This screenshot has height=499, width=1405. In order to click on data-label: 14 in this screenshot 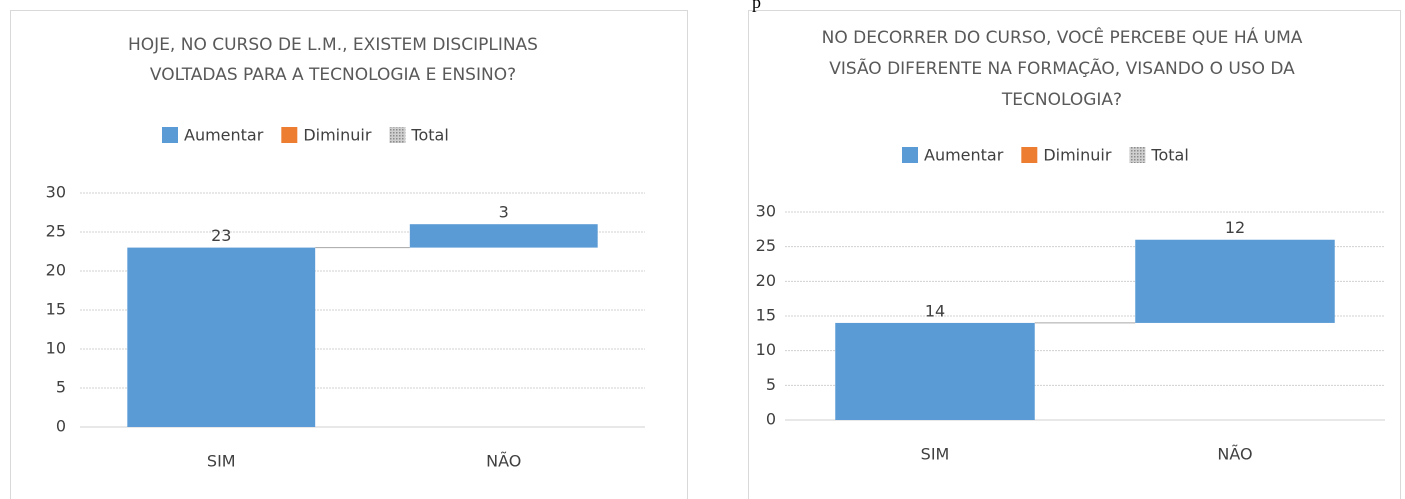, I will do `click(935, 310)`.